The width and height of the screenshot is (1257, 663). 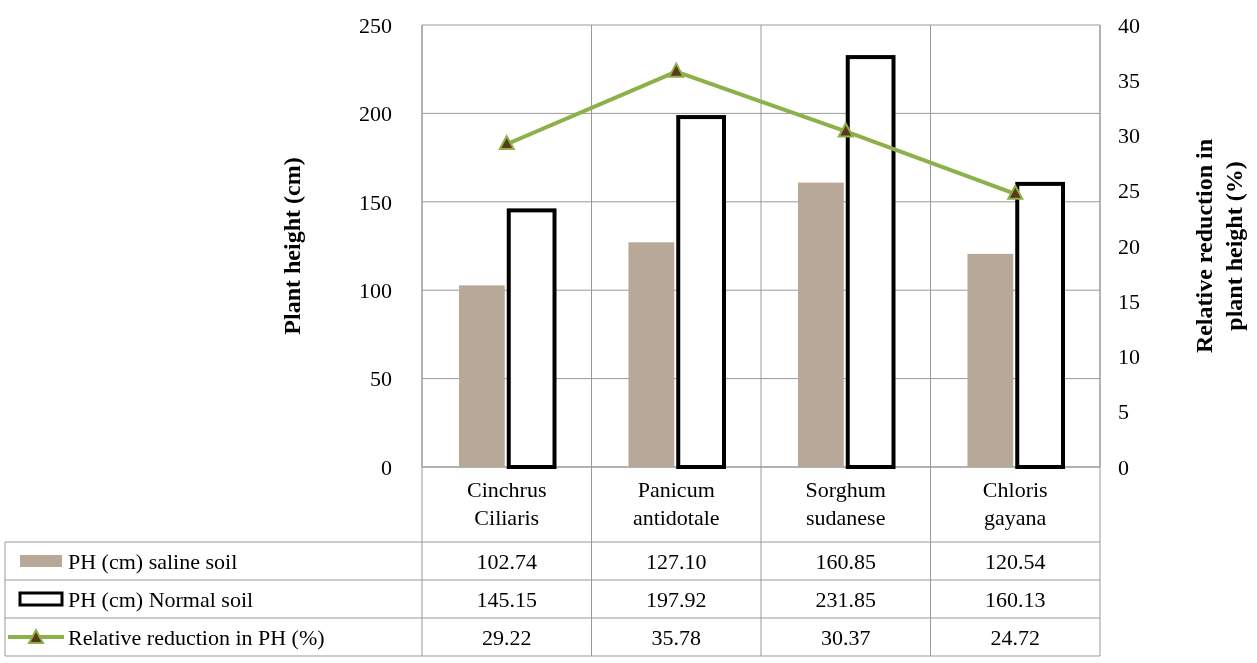 I want to click on data-label: 29.22, so click(x=507, y=637).